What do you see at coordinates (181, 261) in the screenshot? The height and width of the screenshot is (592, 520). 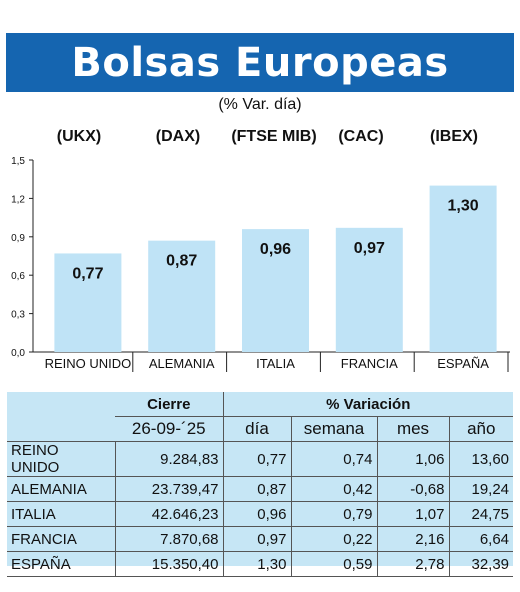 I see `data-label: 0,87` at bounding box center [181, 261].